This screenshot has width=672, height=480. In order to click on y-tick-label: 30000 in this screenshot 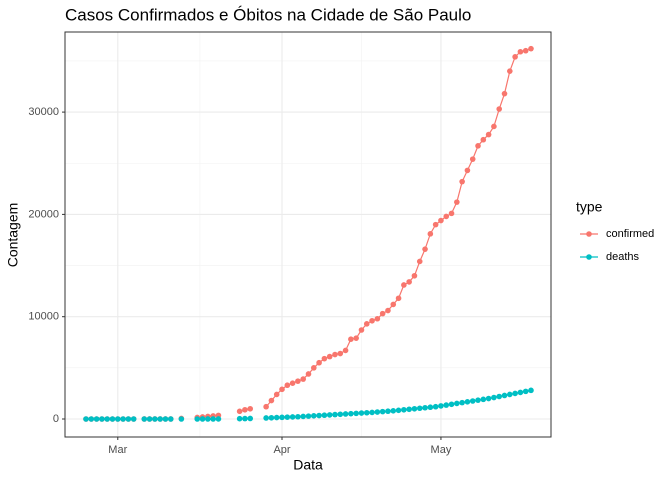, I will do `click(43, 112)`.